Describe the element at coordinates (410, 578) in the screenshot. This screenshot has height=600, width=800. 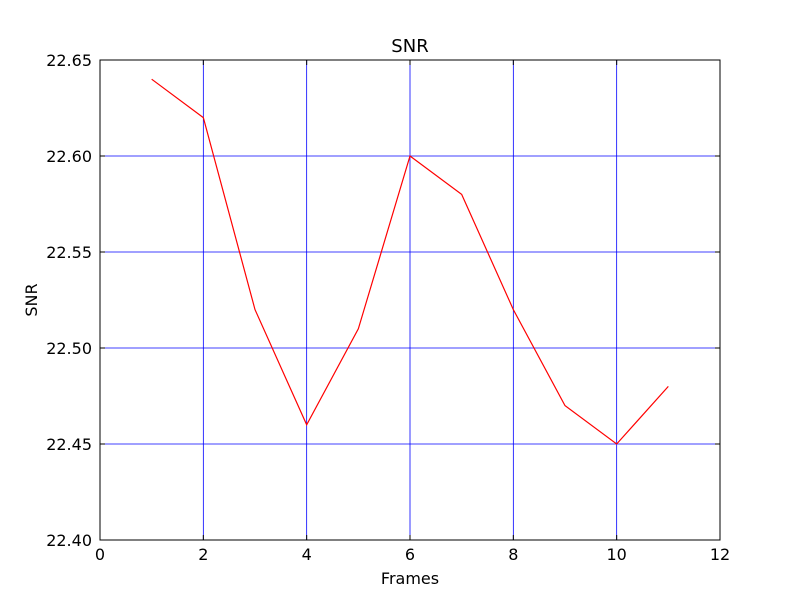
I see `x-axis-label: Frames` at that location.